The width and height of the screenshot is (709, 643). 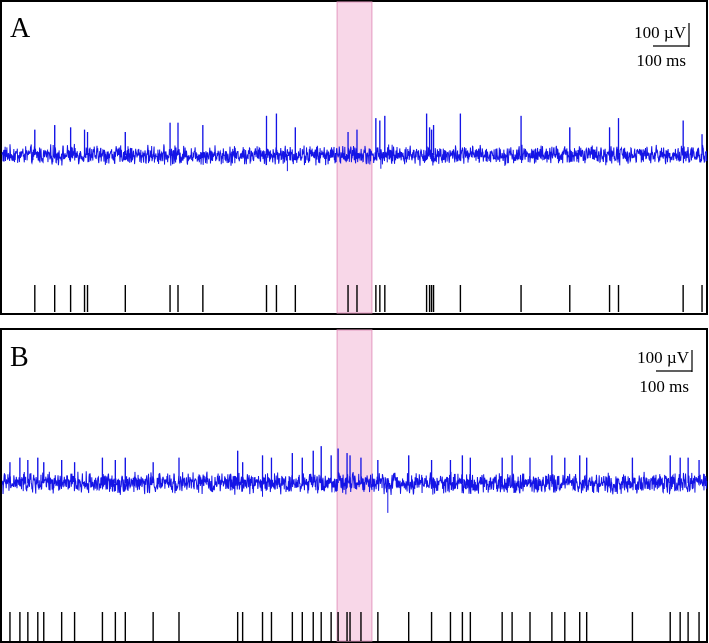 I want to click on panel-b-scale-bar: 100 µV 100 ms, so click(x=665, y=372).